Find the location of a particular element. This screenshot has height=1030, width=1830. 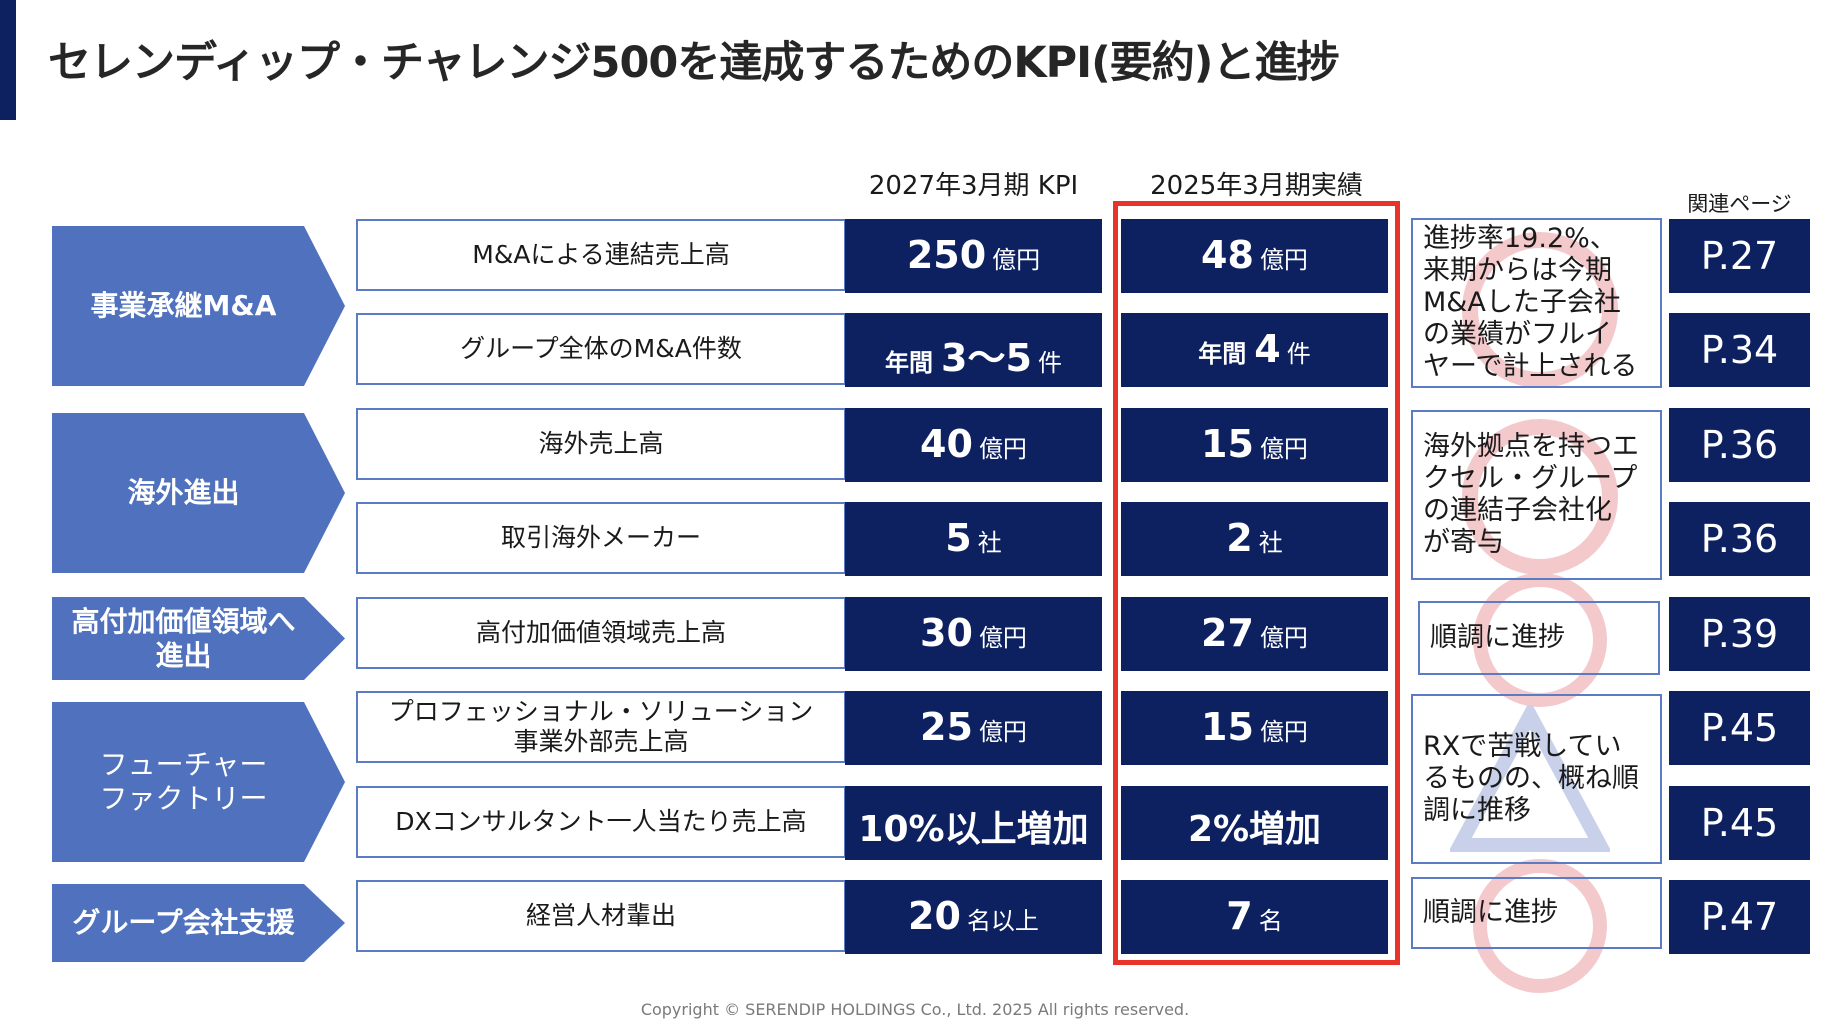

kpi-name: グループ全体のM&A件数 is located at coordinates (601, 349).